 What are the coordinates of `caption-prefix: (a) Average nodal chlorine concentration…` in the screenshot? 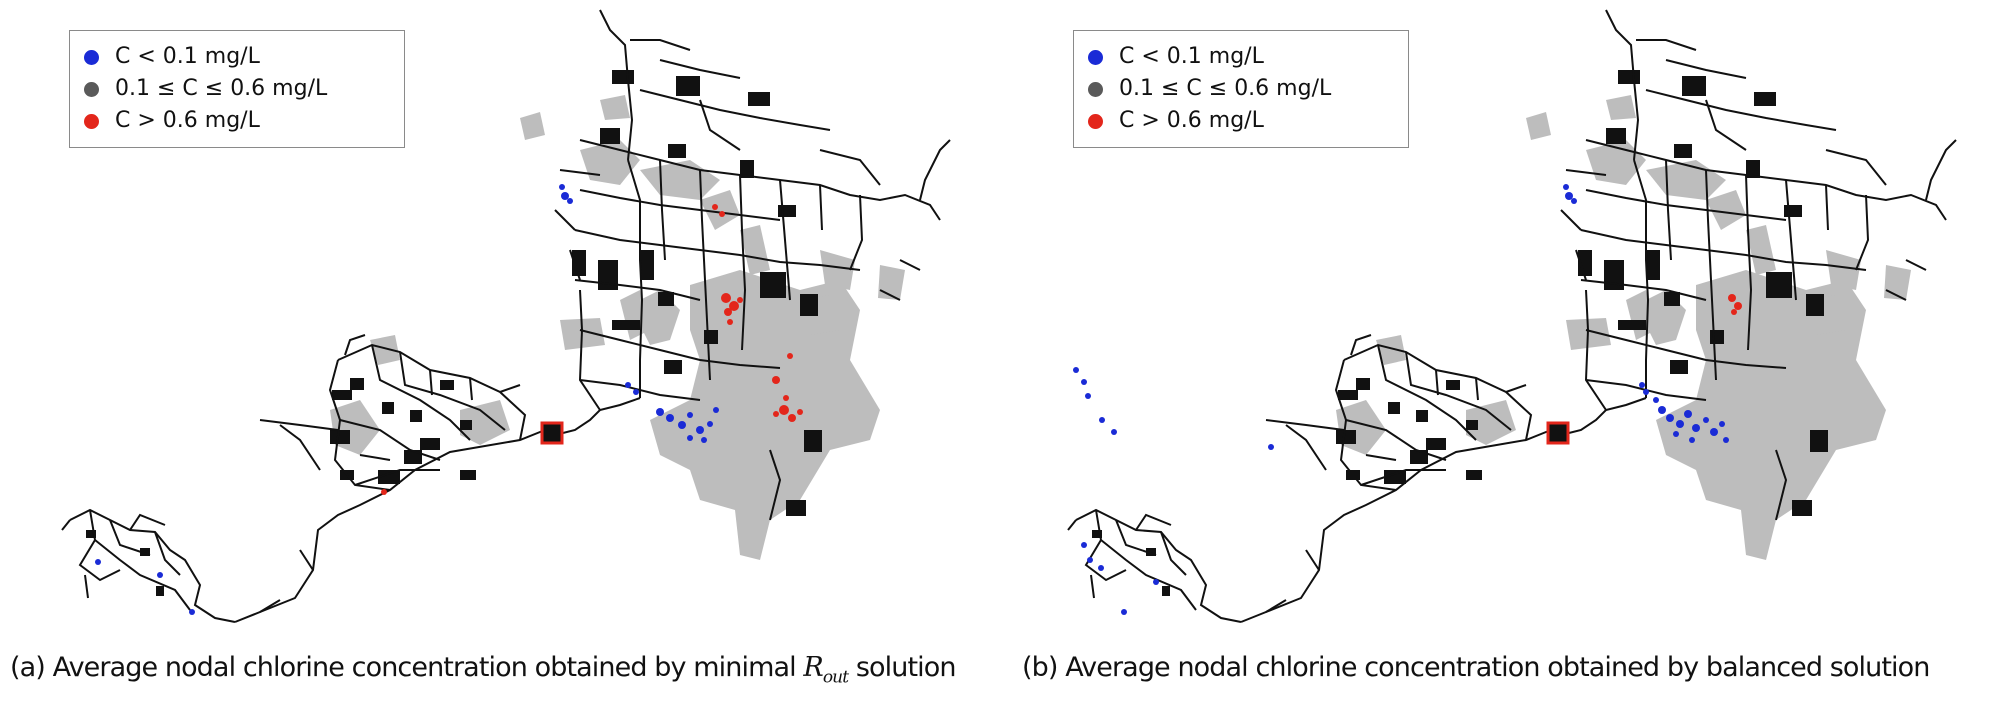 It's located at (403, 667).